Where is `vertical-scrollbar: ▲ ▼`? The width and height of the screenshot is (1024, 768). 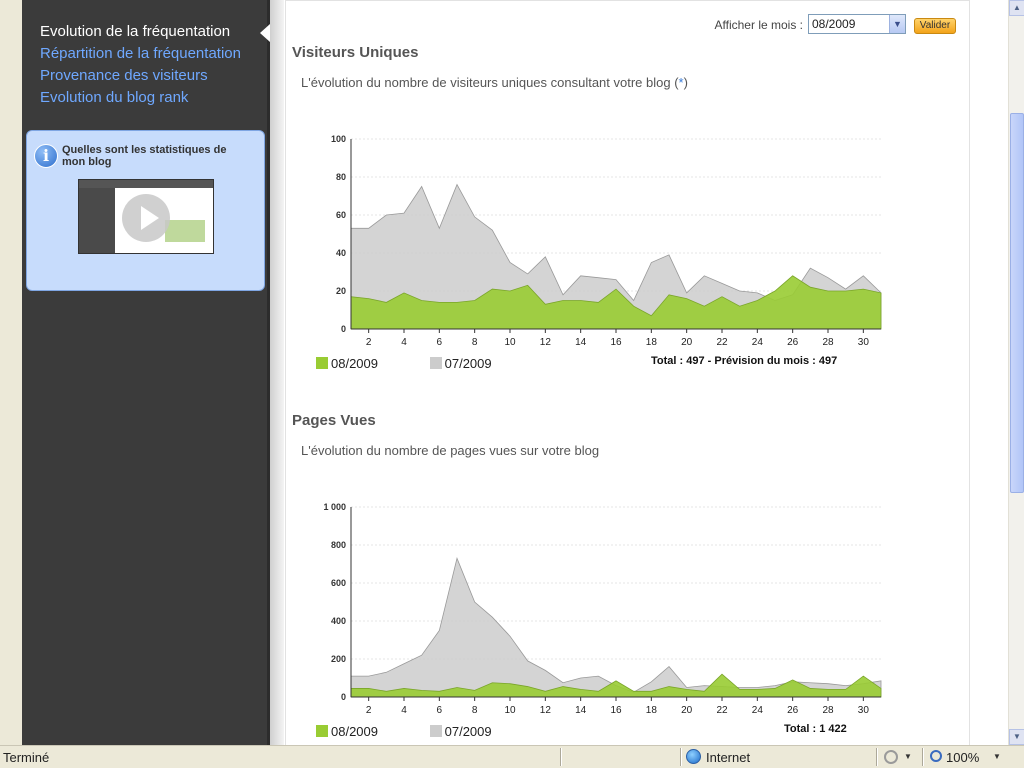 vertical-scrollbar: ▲ ▼ is located at coordinates (1016, 372).